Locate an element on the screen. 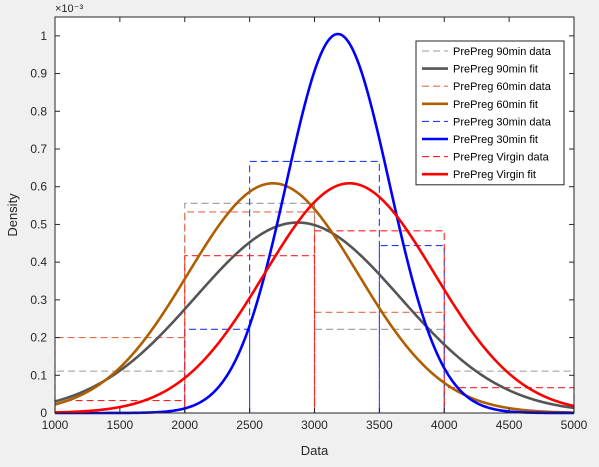  x-tick-label: 2000 is located at coordinates (184, 425).